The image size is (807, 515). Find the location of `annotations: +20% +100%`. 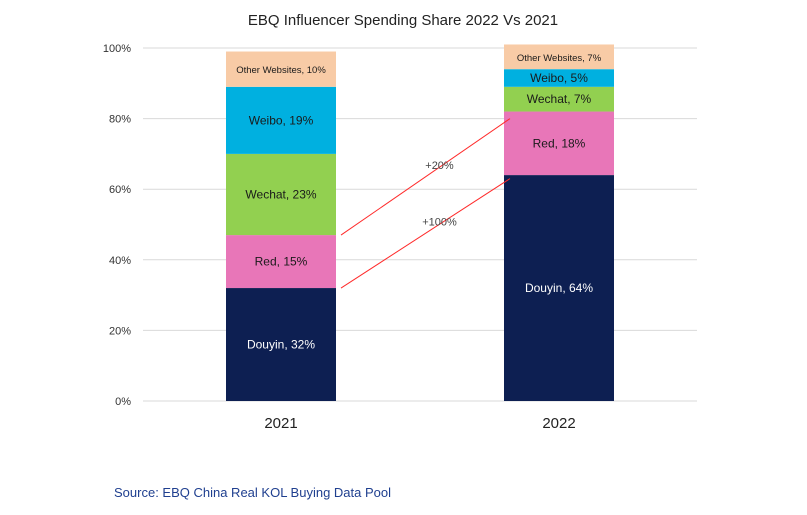

annotations: +20% +100% is located at coordinates (425, 203).